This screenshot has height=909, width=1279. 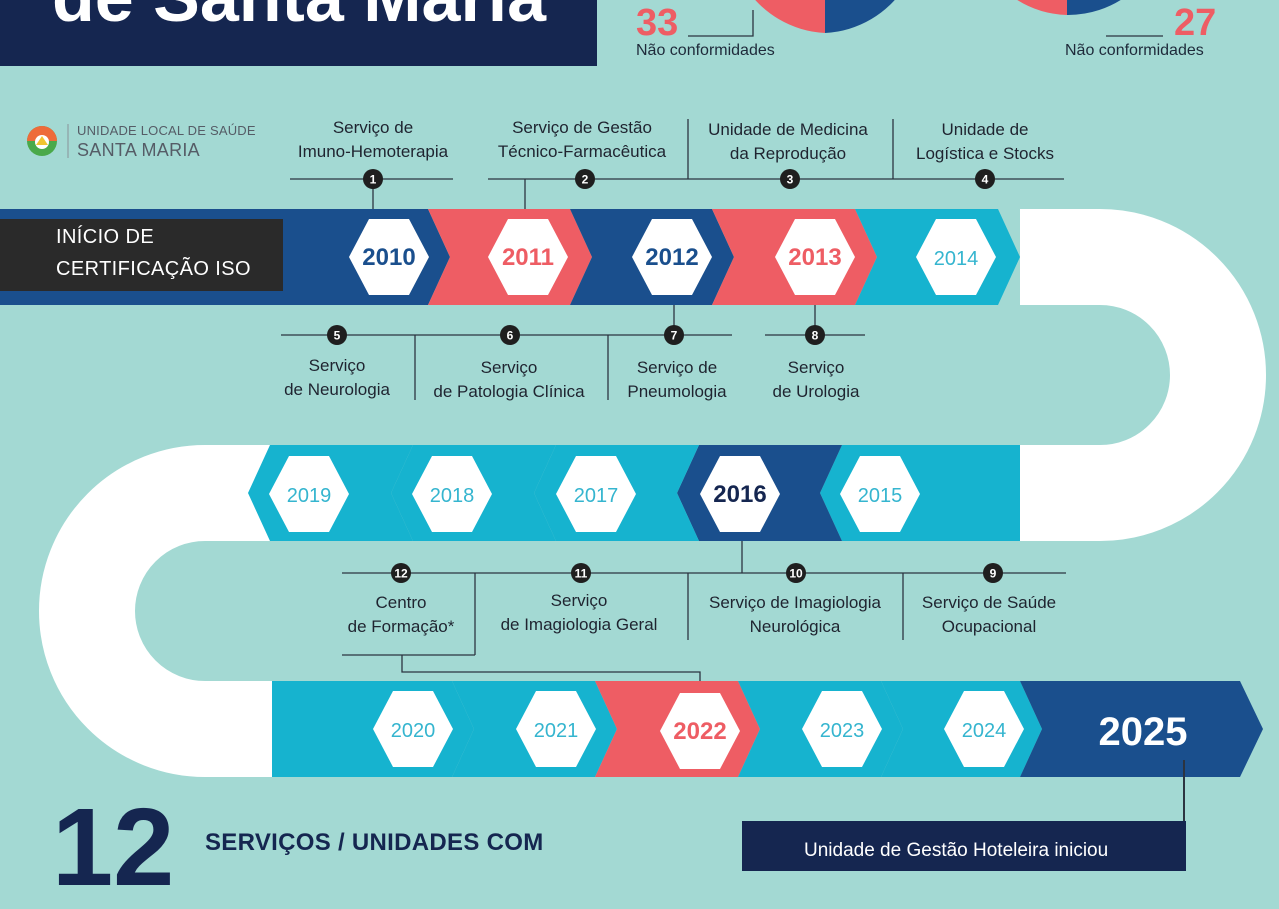 I want to click on page-title: de Santa Maria, so click(x=299, y=16).